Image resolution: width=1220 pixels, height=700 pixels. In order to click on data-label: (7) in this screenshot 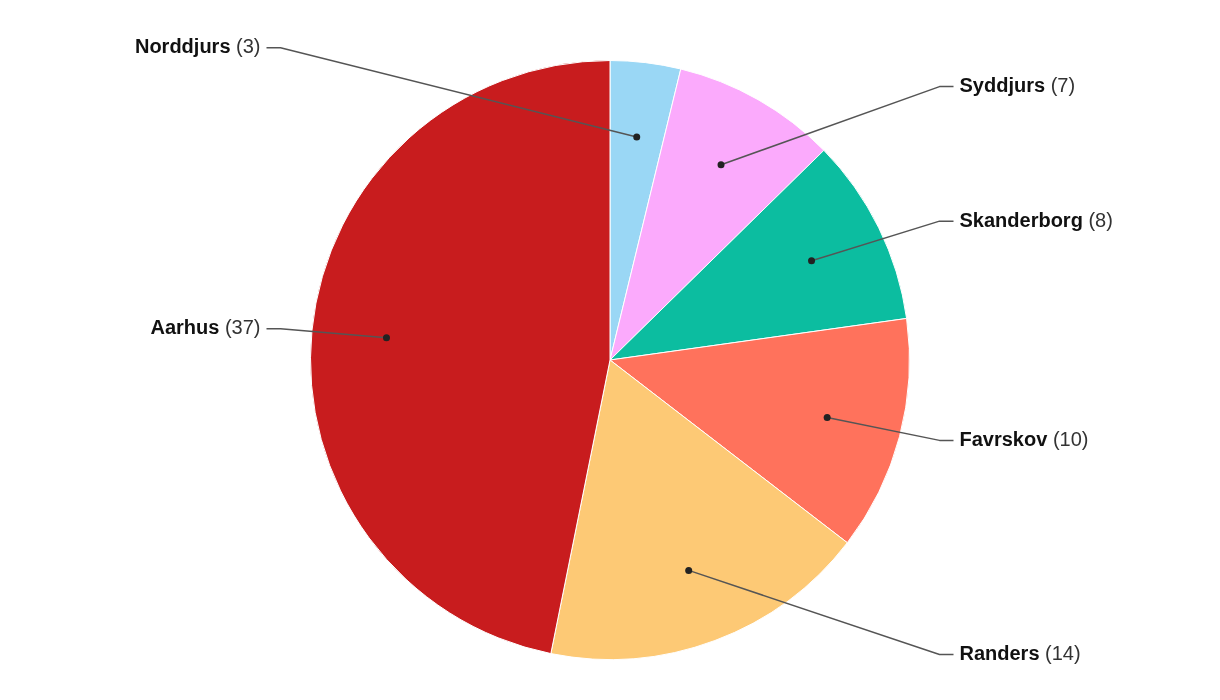, I will do `click(1060, 85)`.